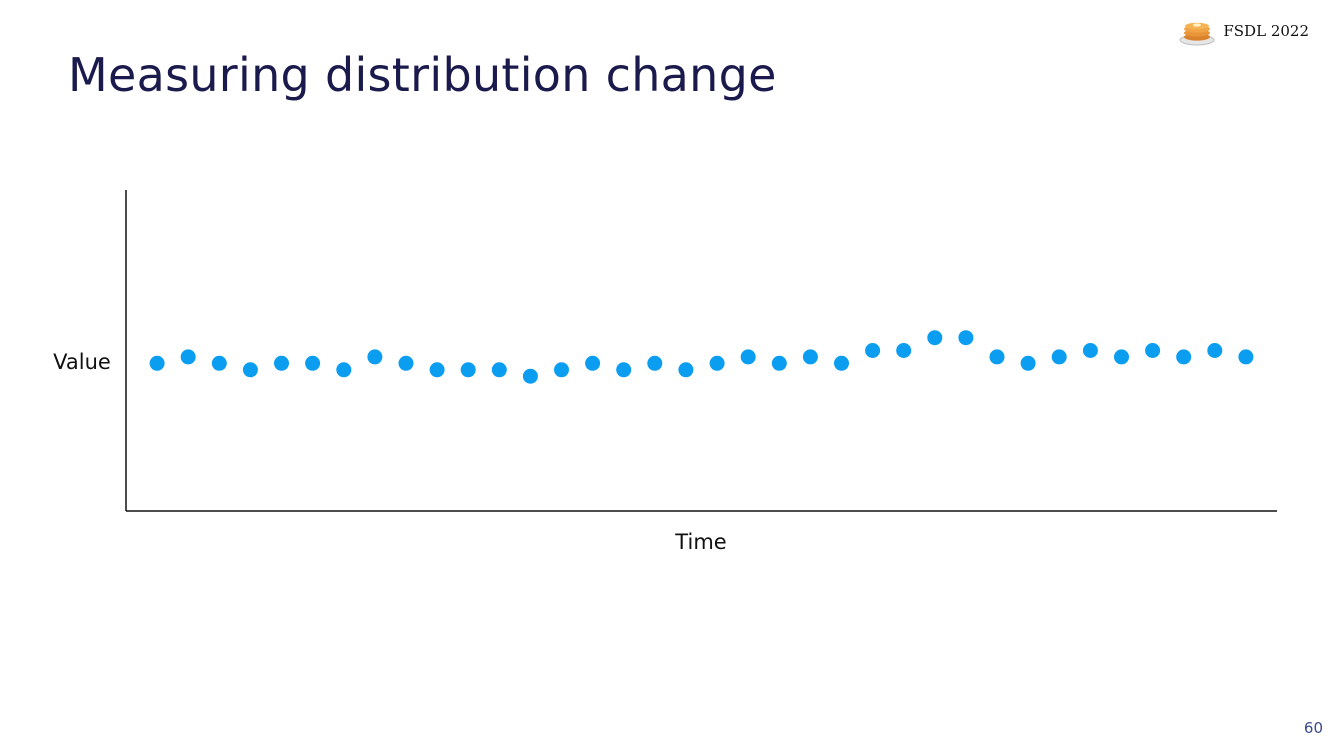 The width and height of the screenshot is (1333, 750). Describe the element at coordinates (701, 357) in the screenshot. I see `data-points` at that location.